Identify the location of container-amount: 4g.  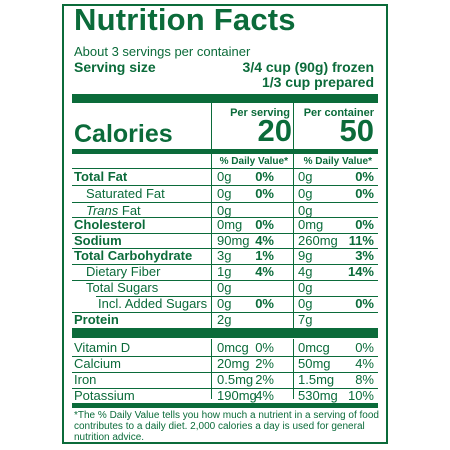
(305, 271).